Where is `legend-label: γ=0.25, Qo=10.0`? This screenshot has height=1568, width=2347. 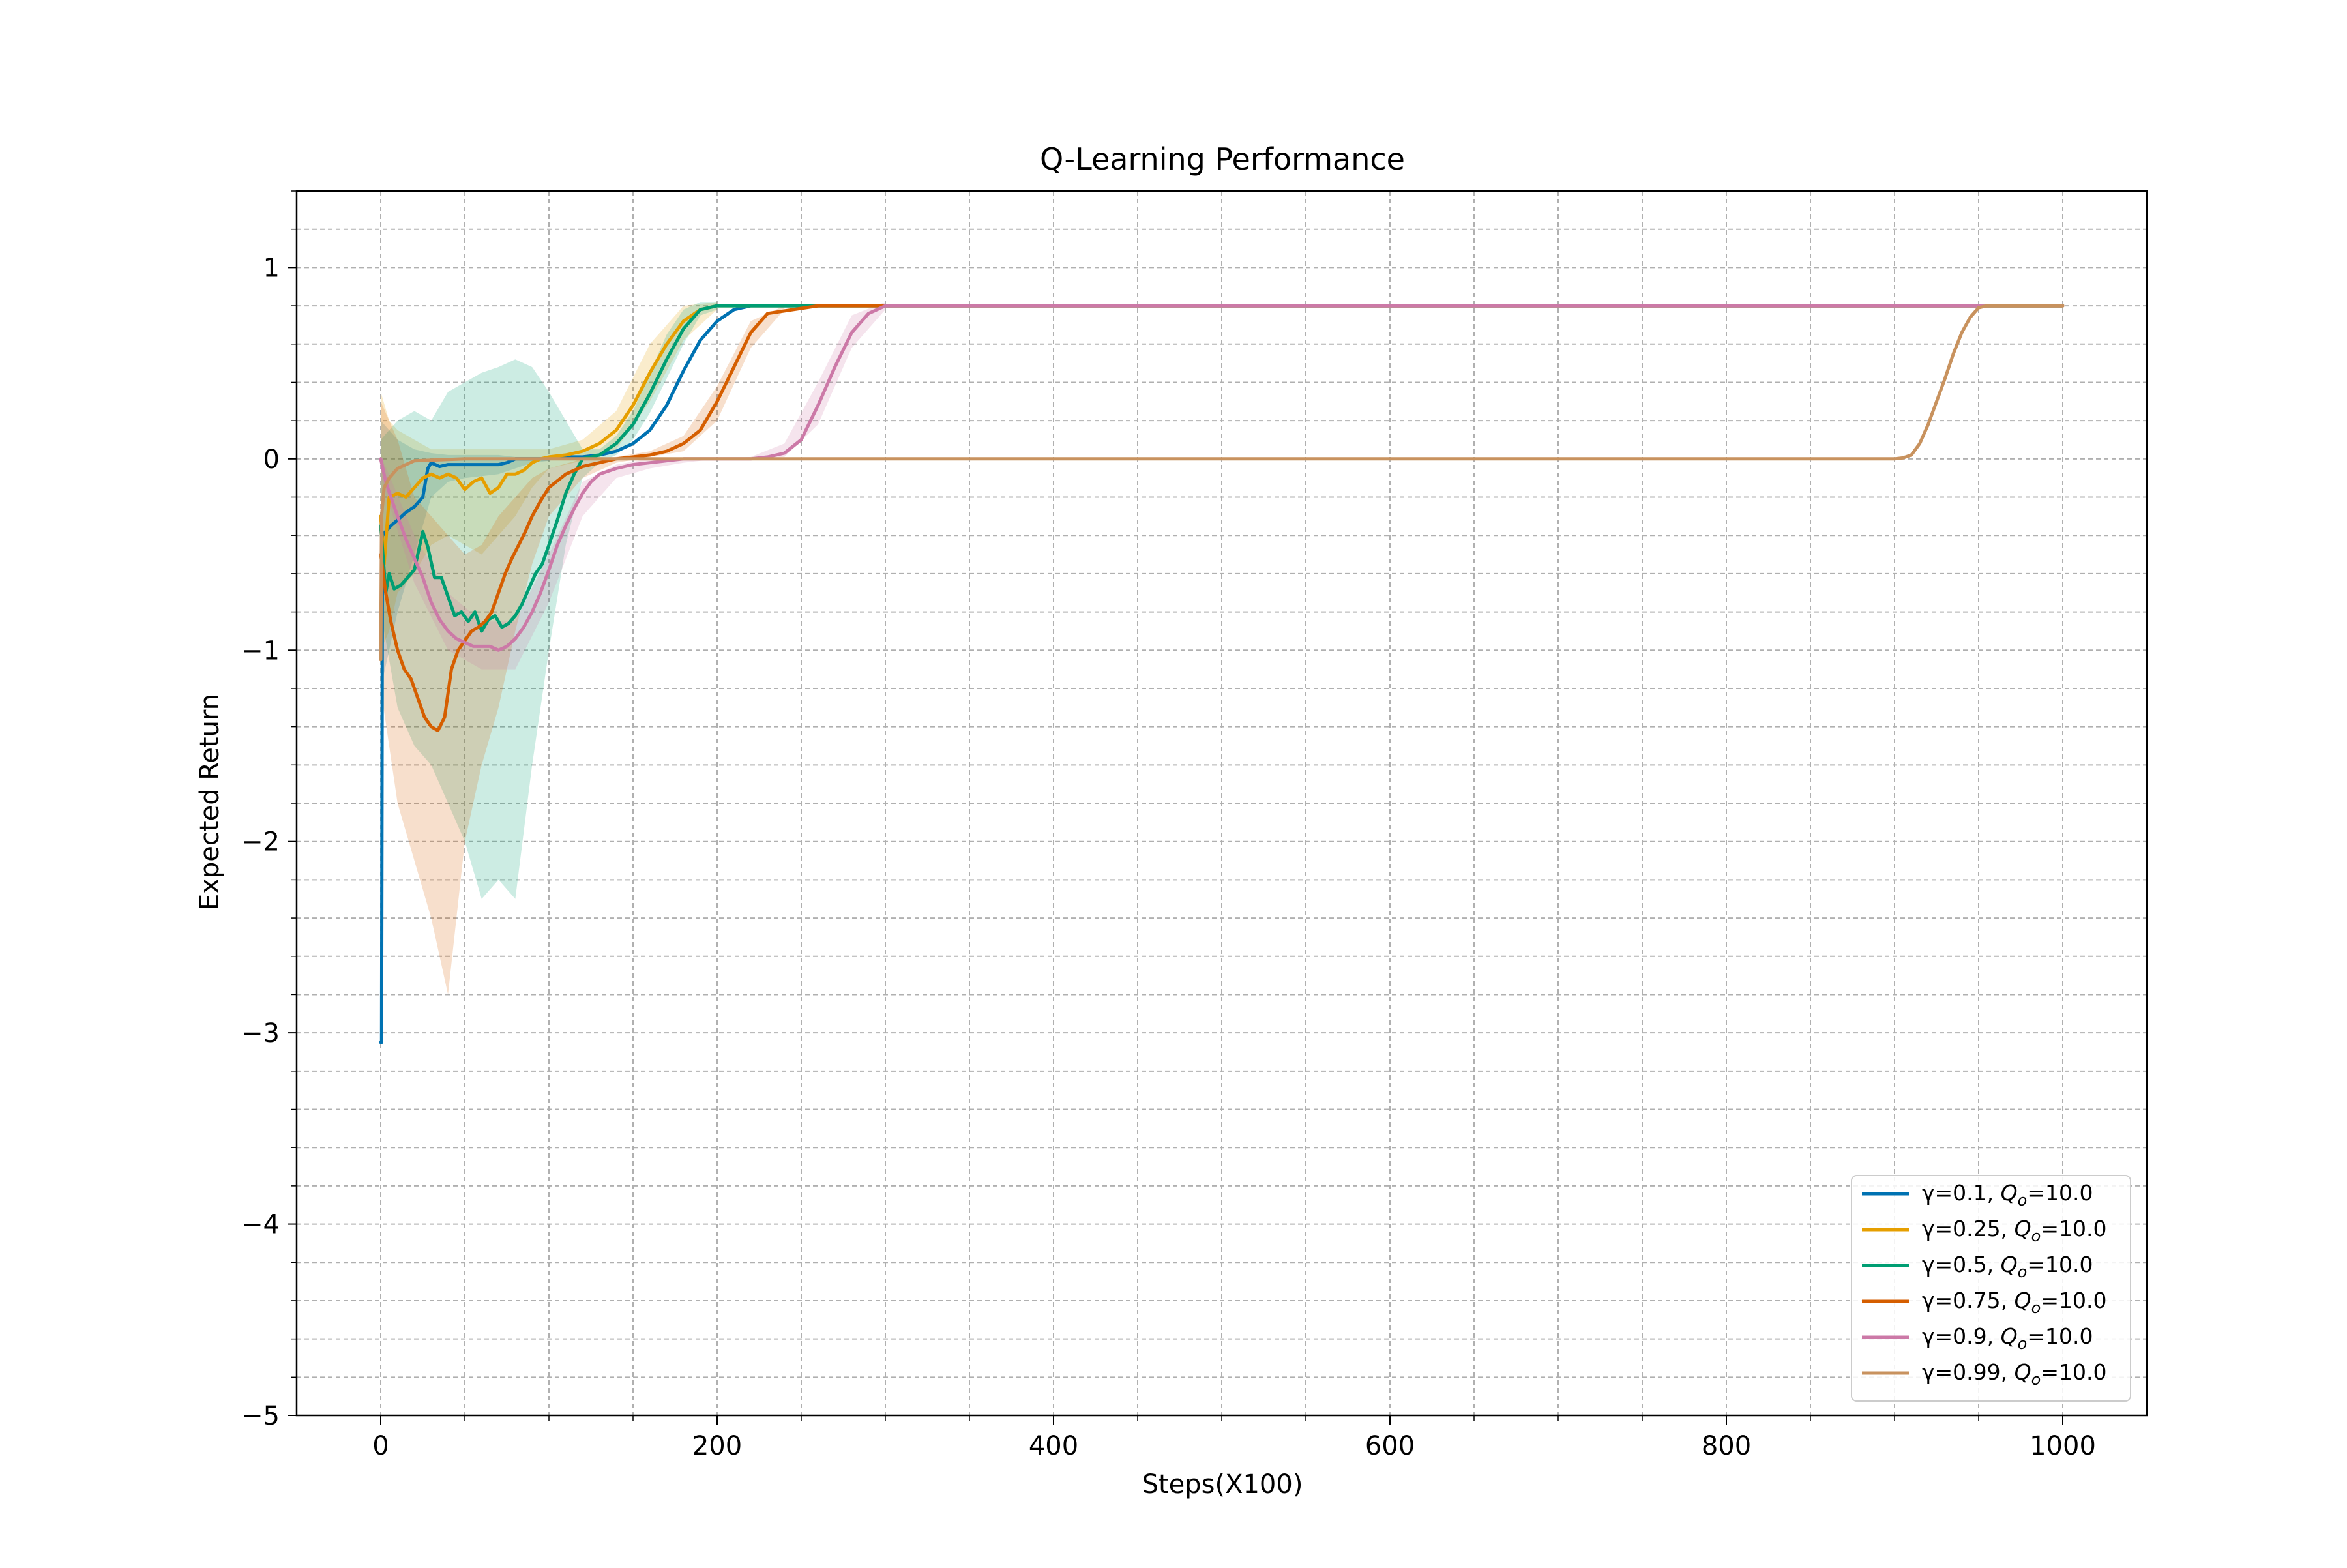
legend-label: γ=0.25, Qo=10.0 is located at coordinates (2014, 1231).